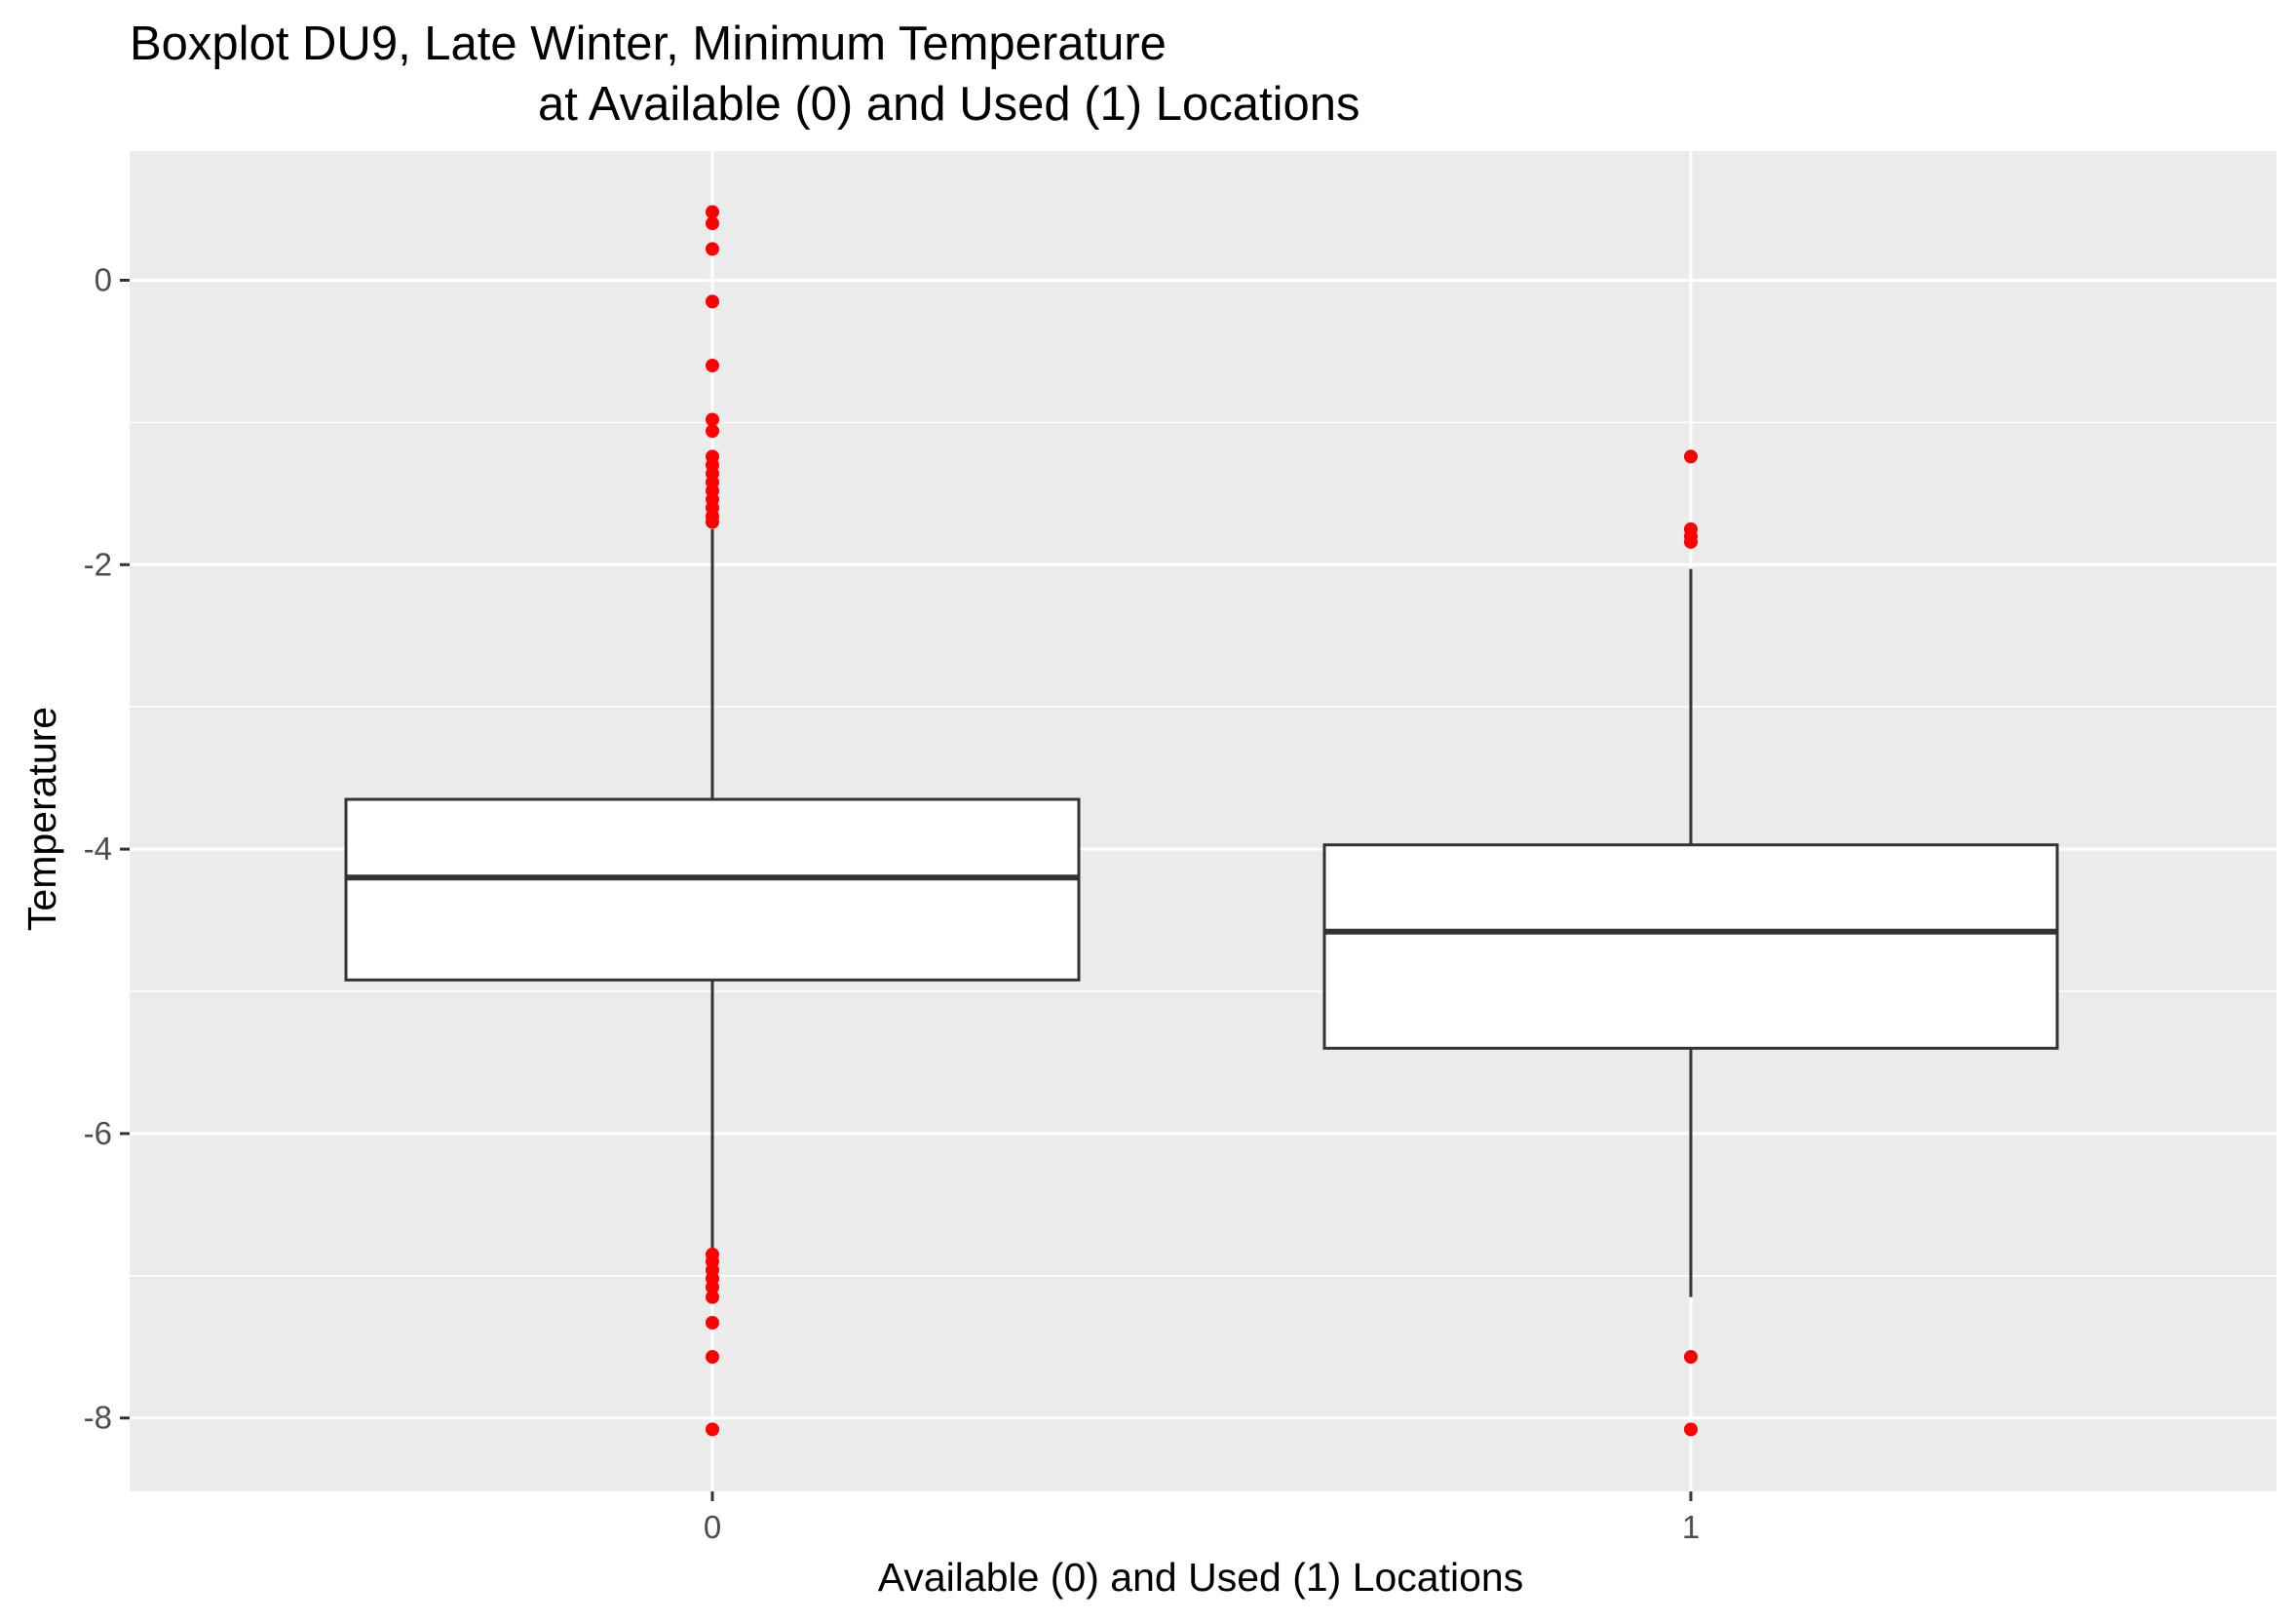 The image size is (2296, 1623). I want to click on x-axis-title: Available (0) and Used (1) Locations, so click(1200, 1578).